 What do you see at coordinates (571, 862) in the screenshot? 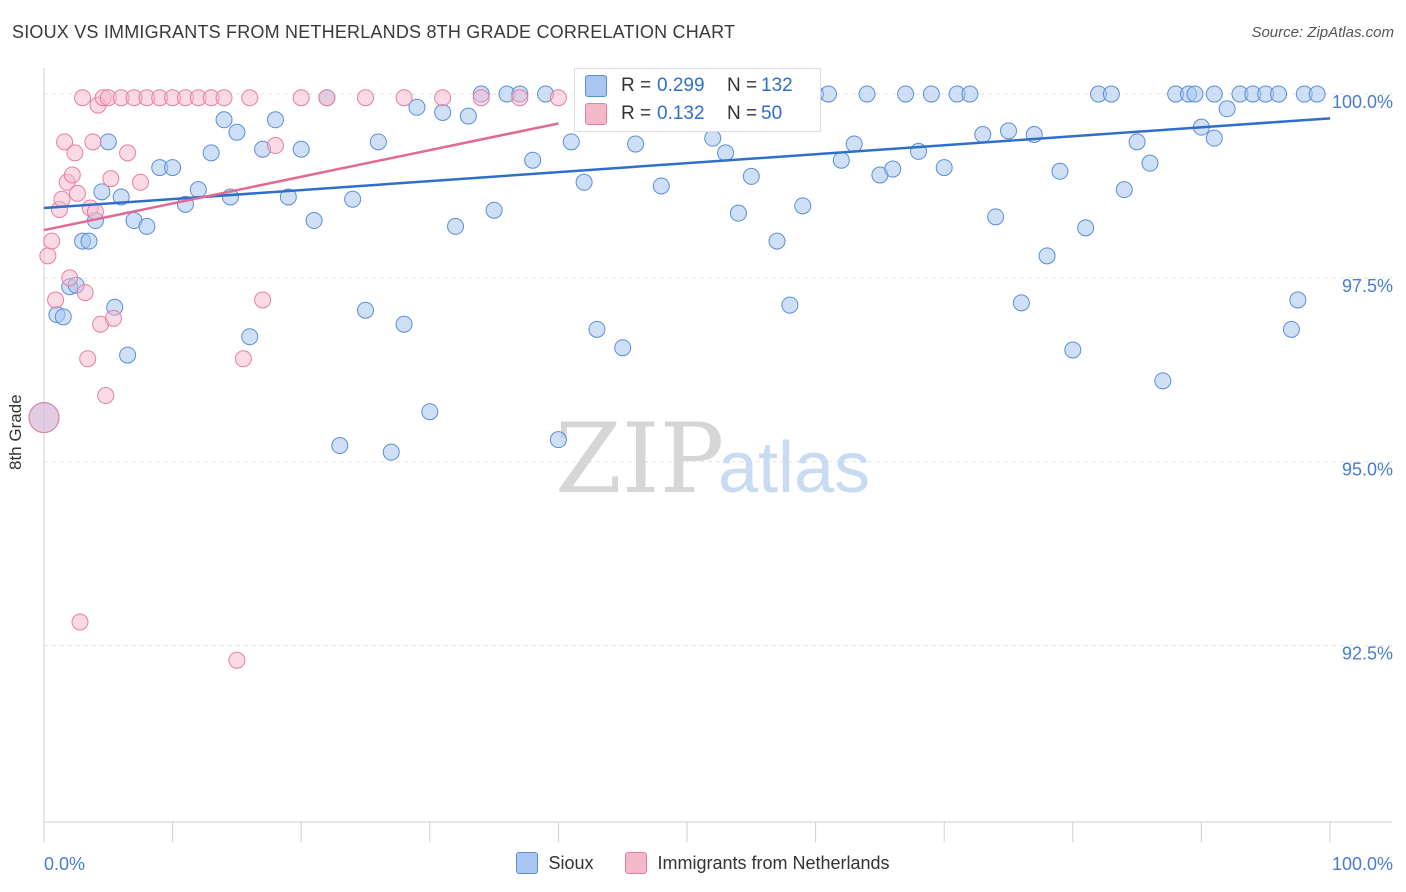
I see `legend-label-sioux: Sioux` at bounding box center [571, 862].